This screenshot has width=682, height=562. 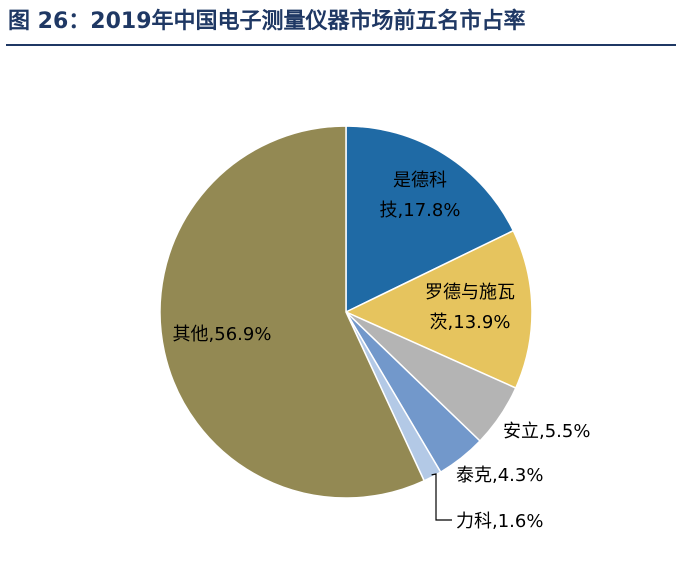 I want to click on figure-title: 图 26：2019年中国电子测量仪器市场前五名市占率, so click(x=267, y=21).